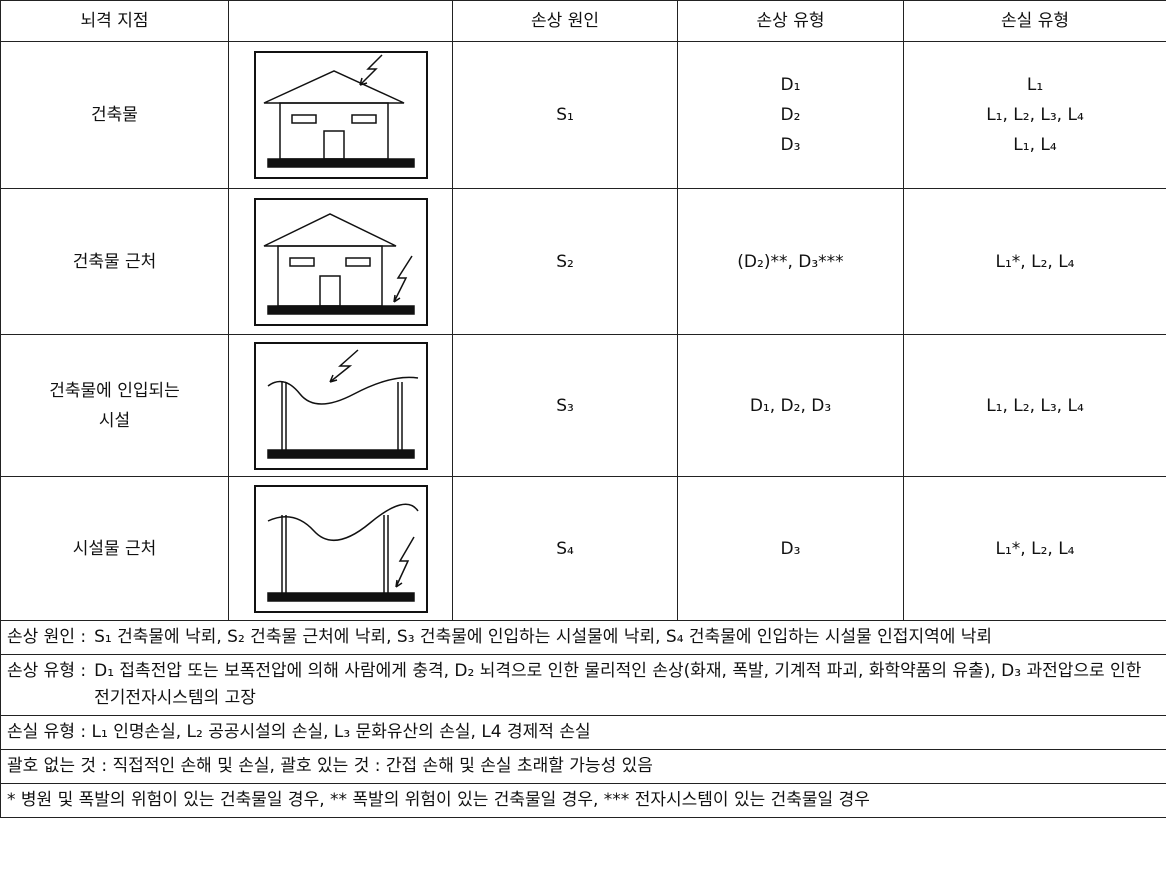 Image resolution: width=1166 pixels, height=876 pixels. What do you see at coordinates (114, 21) in the screenshot?
I see `header-cell: 뇌격 지점` at bounding box center [114, 21].